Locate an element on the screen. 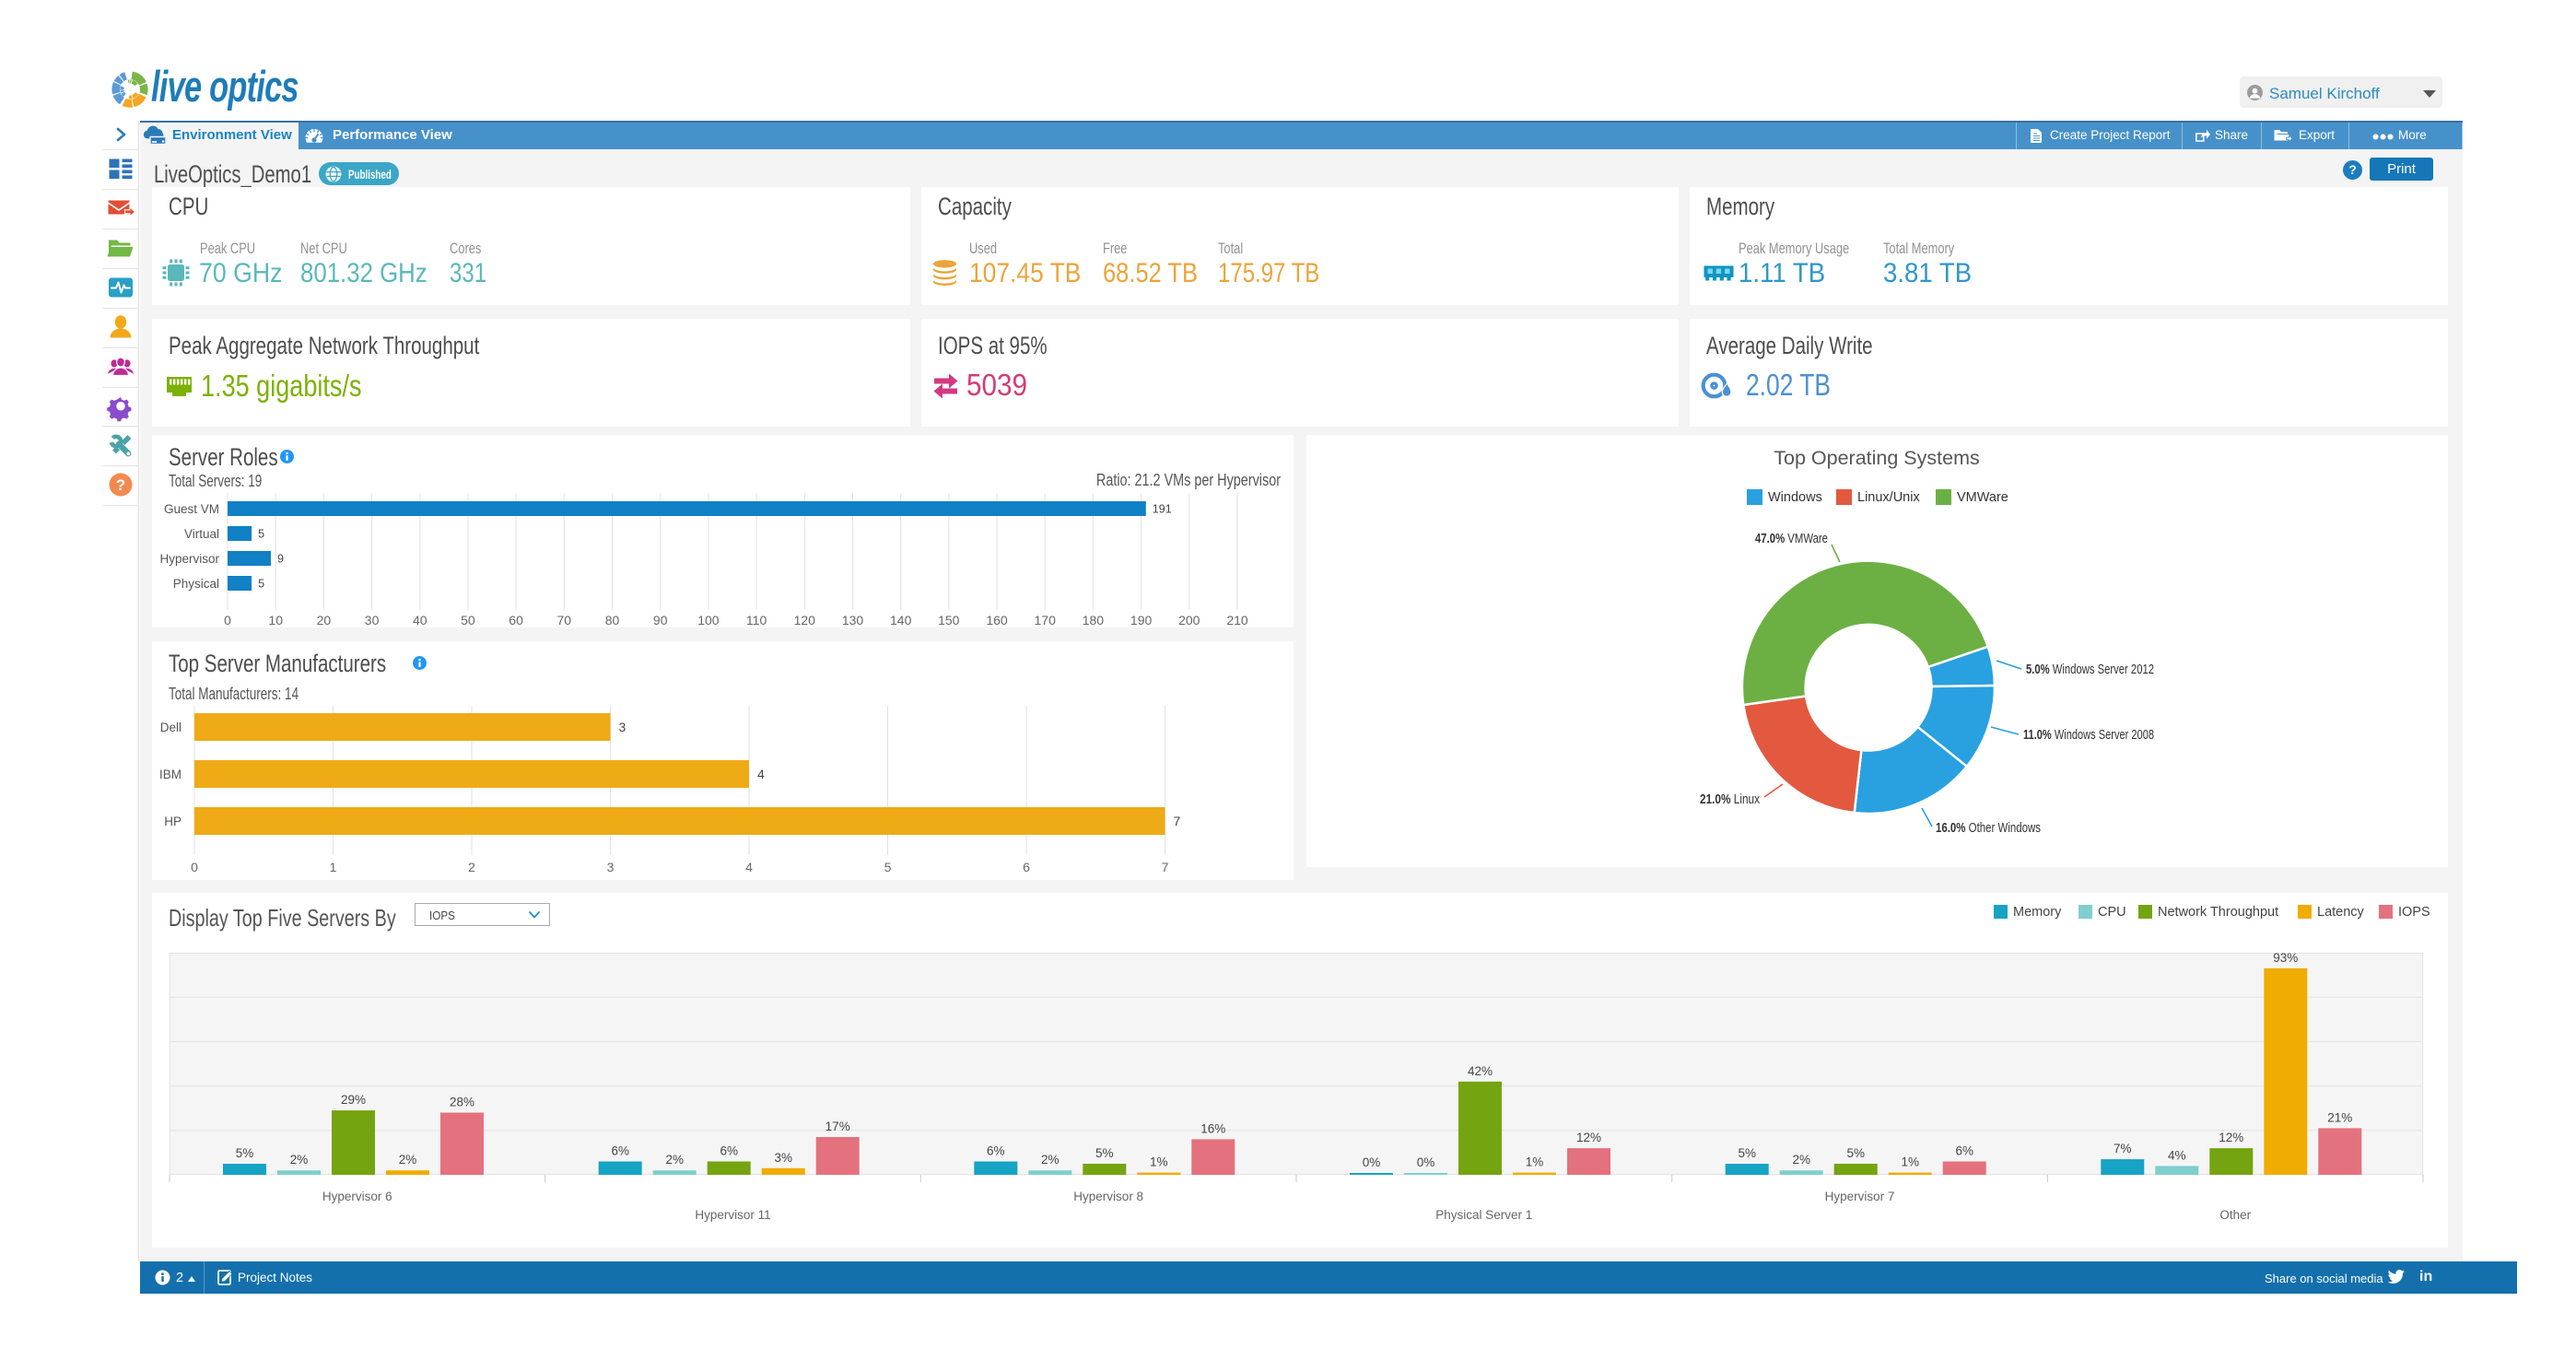 This screenshot has width=2576, height=1372. svg-text: 200 is located at coordinates (1189, 620).